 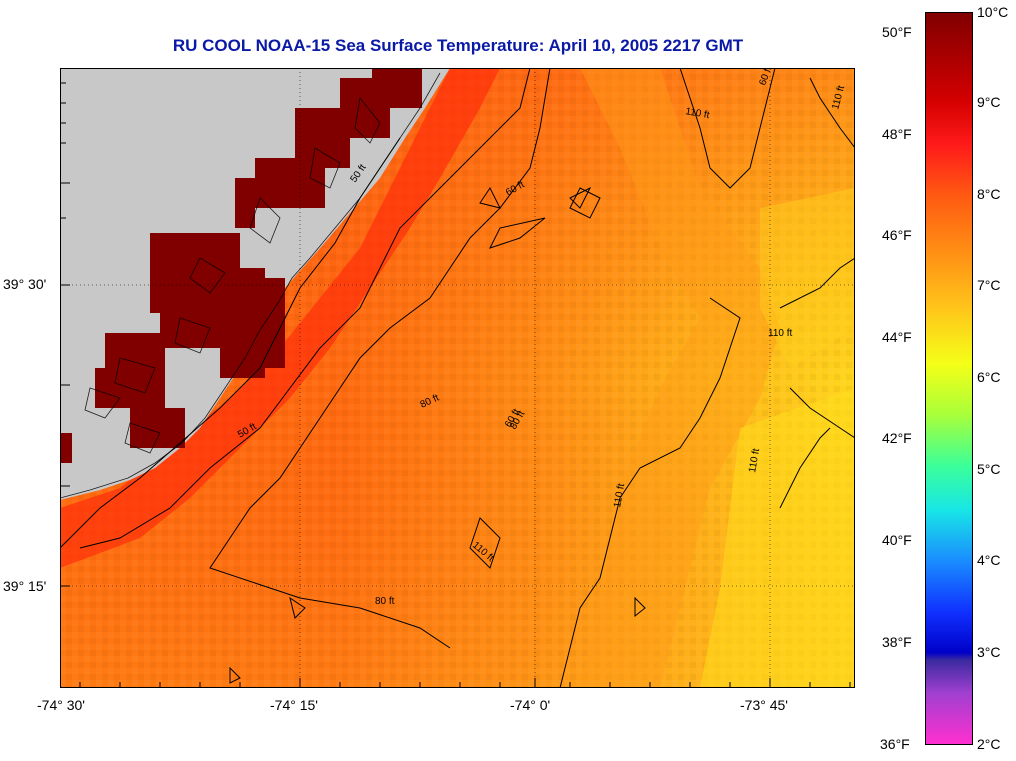 What do you see at coordinates (897, 235) in the screenshot?
I see `colorbar-fahrenheit-label: 46°F` at bounding box center [897, 235].